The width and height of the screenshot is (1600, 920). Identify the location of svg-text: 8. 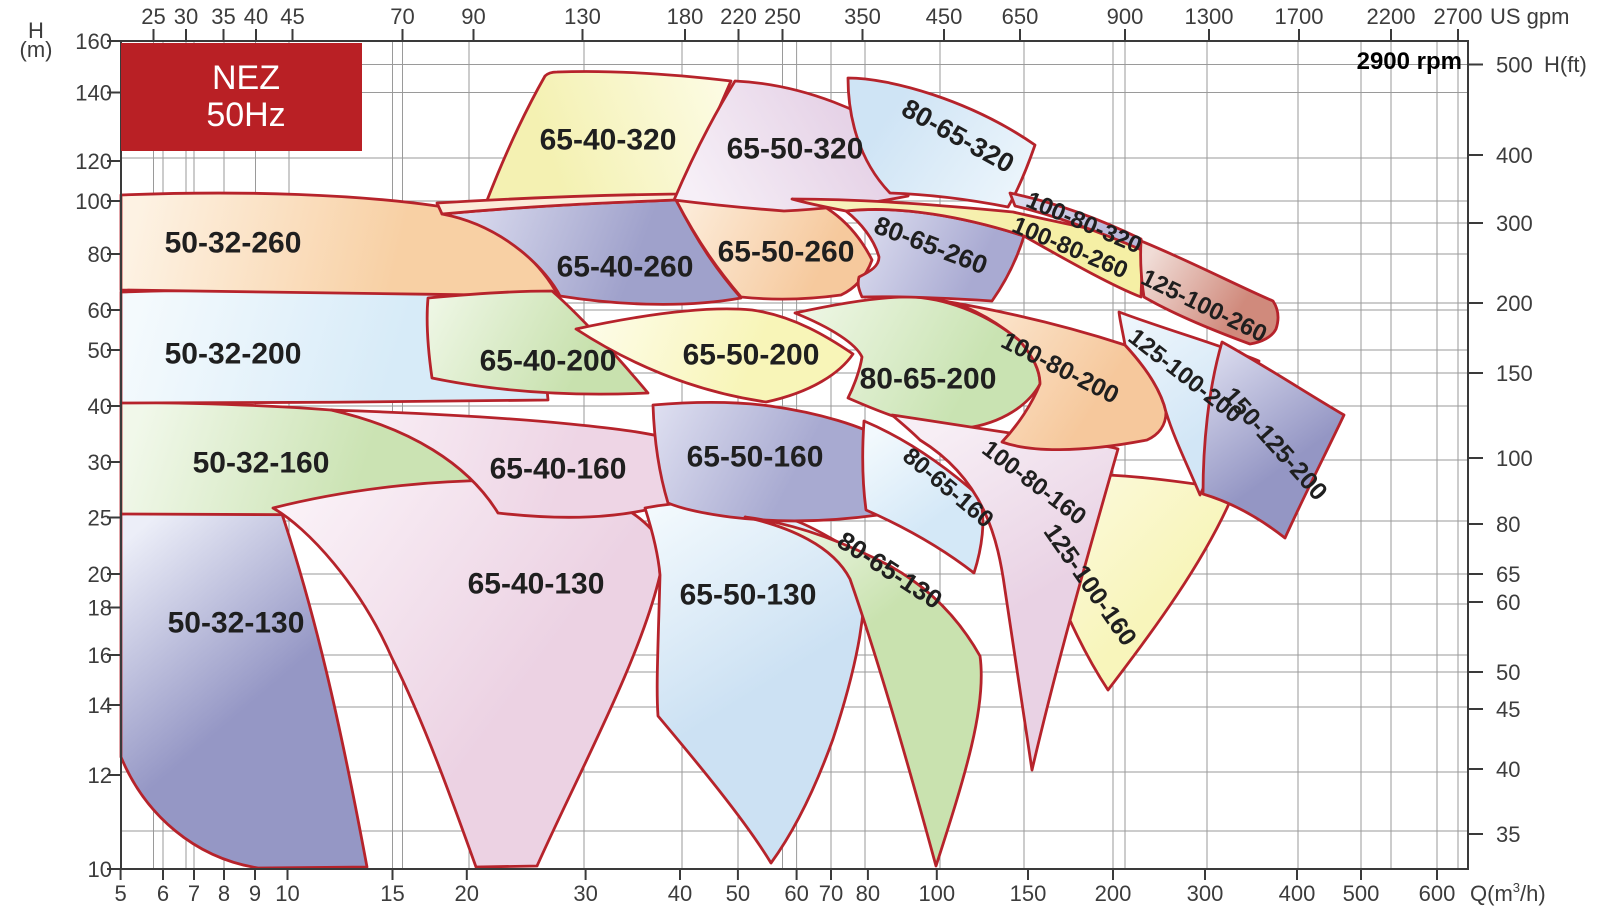
(224, 893).